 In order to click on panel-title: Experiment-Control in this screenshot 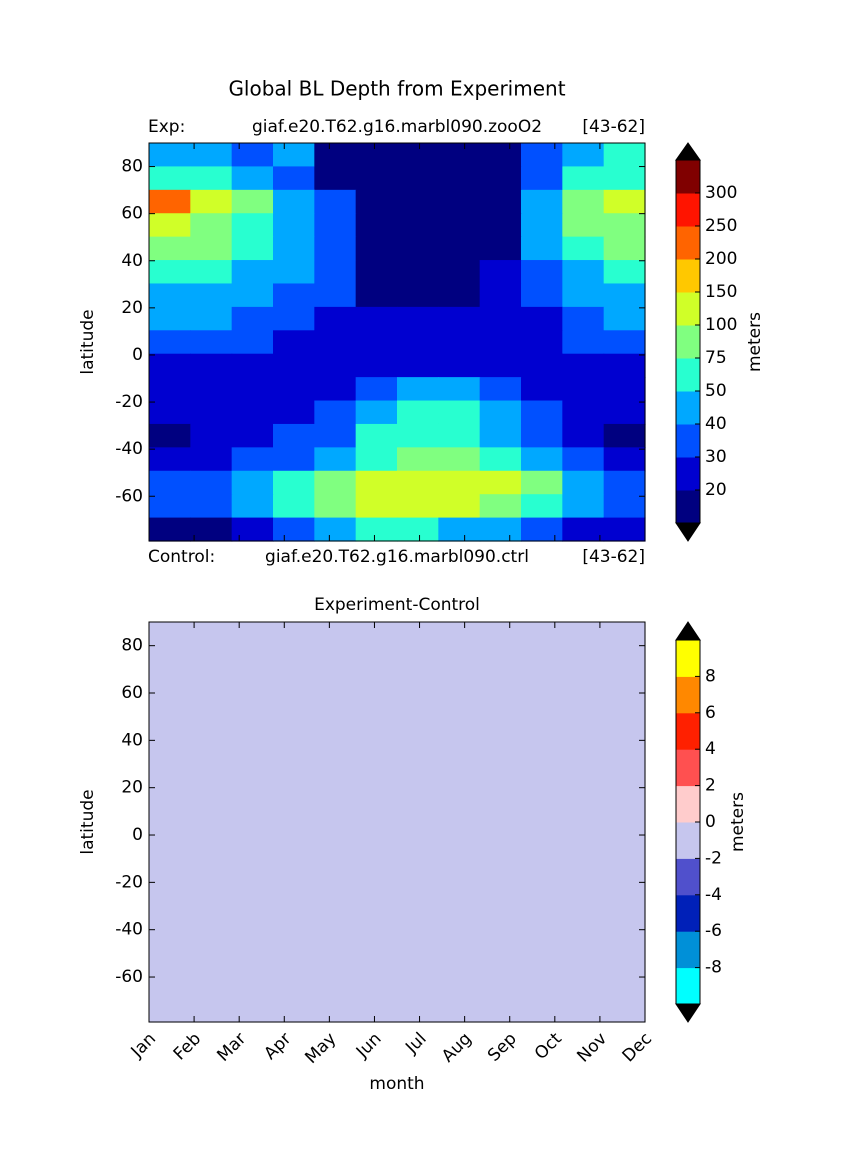, I will do `click(397, 605)`.